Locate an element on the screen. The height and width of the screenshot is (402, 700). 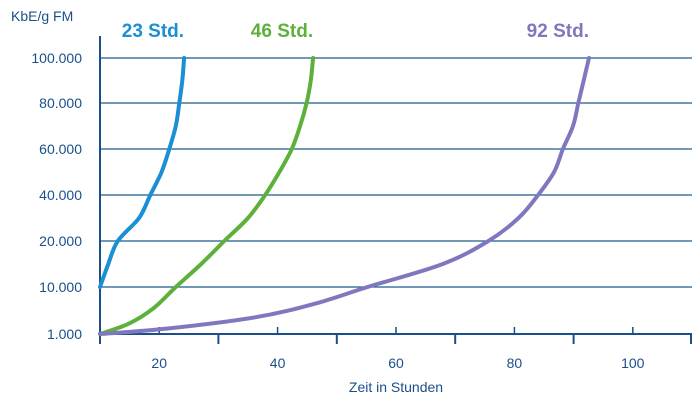
x-tick-label: 60 is located at coordinates (396, 363).